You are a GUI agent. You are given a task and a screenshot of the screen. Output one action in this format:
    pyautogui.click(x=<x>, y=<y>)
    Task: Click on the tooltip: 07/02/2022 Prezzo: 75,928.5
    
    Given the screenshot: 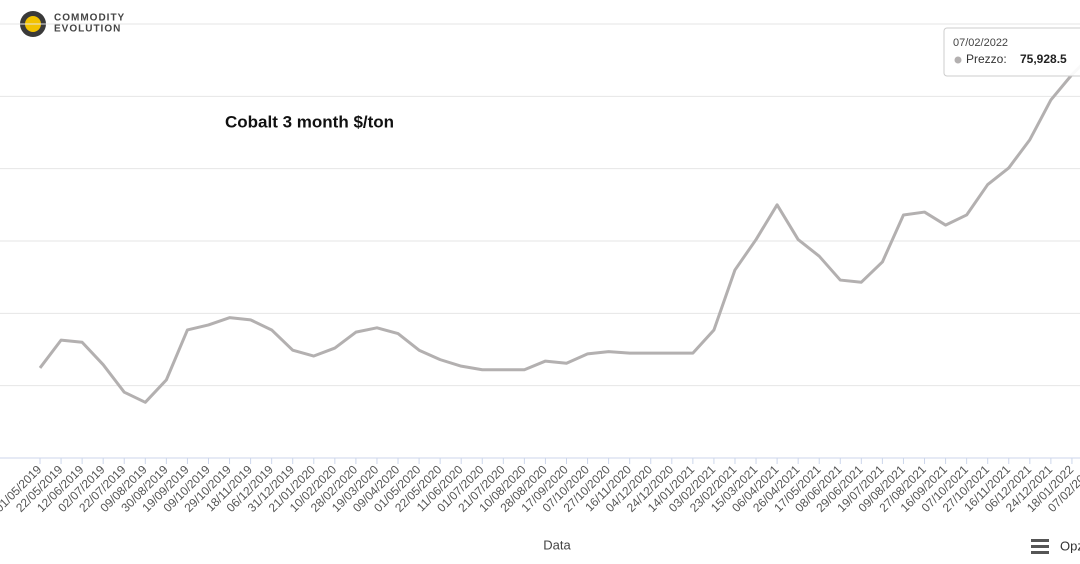 What is the action you would take?
    pyautogui.click(x=1011, y=52)
    